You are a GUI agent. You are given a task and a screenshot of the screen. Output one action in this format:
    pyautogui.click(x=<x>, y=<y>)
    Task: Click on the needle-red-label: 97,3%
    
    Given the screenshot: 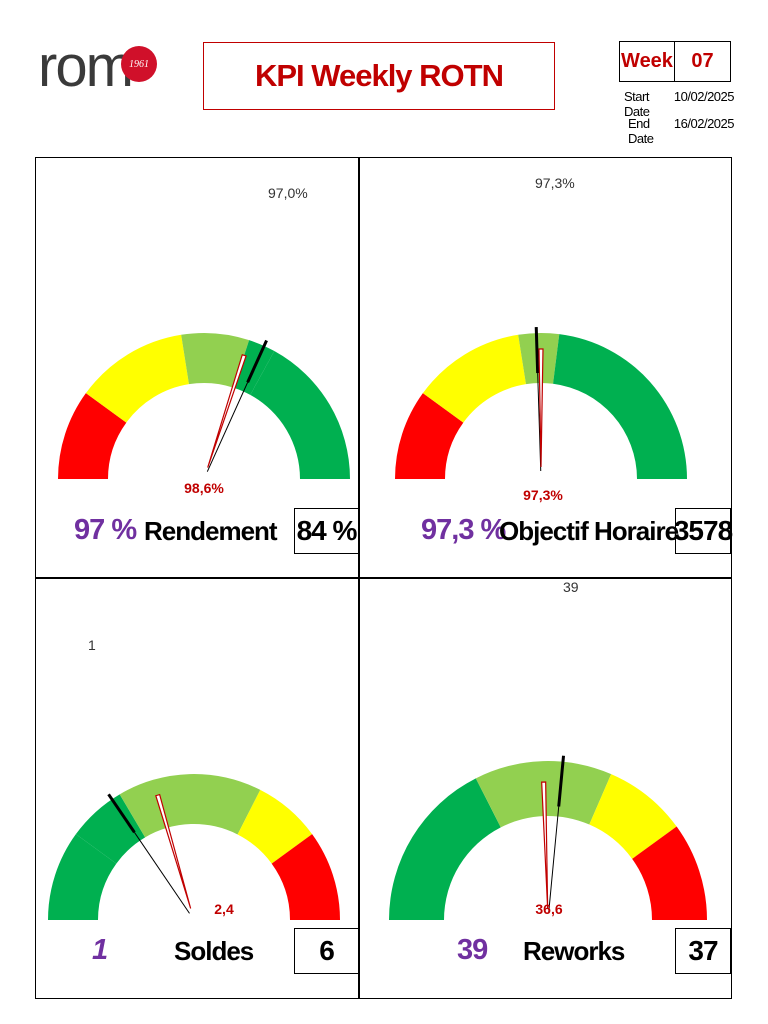 What is the action you would take?
    pyautogui.click(x=543, y=495)
    